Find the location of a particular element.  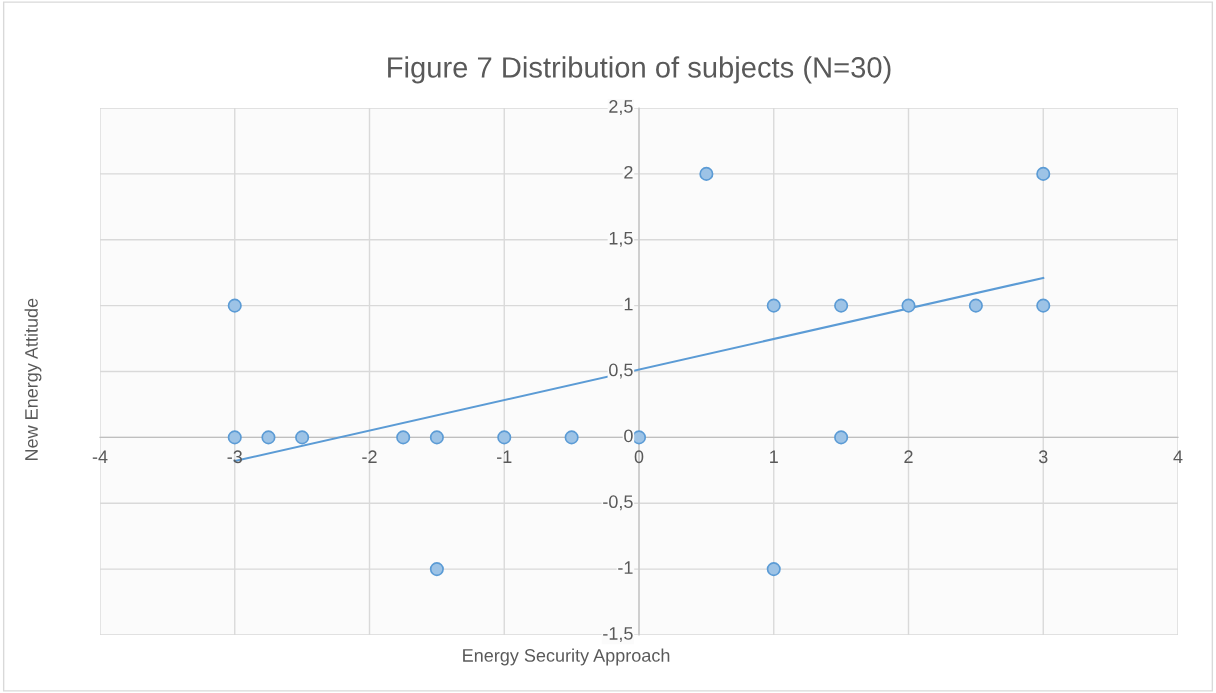

y-tick-label: 2 is located at coordinates (628, 172).